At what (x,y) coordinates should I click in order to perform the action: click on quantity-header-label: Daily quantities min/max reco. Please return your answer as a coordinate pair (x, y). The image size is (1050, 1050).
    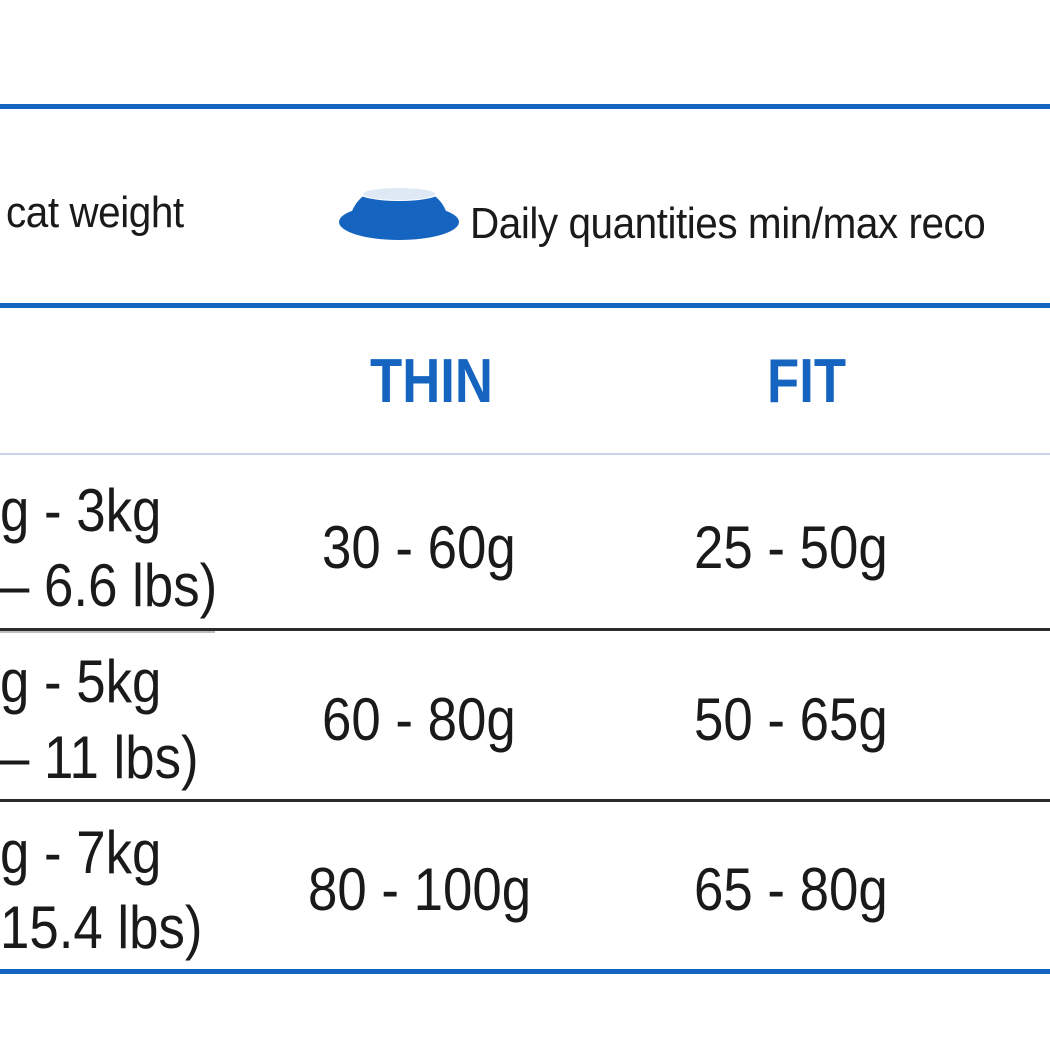
    Looking at the image, I should click on (728, 223).